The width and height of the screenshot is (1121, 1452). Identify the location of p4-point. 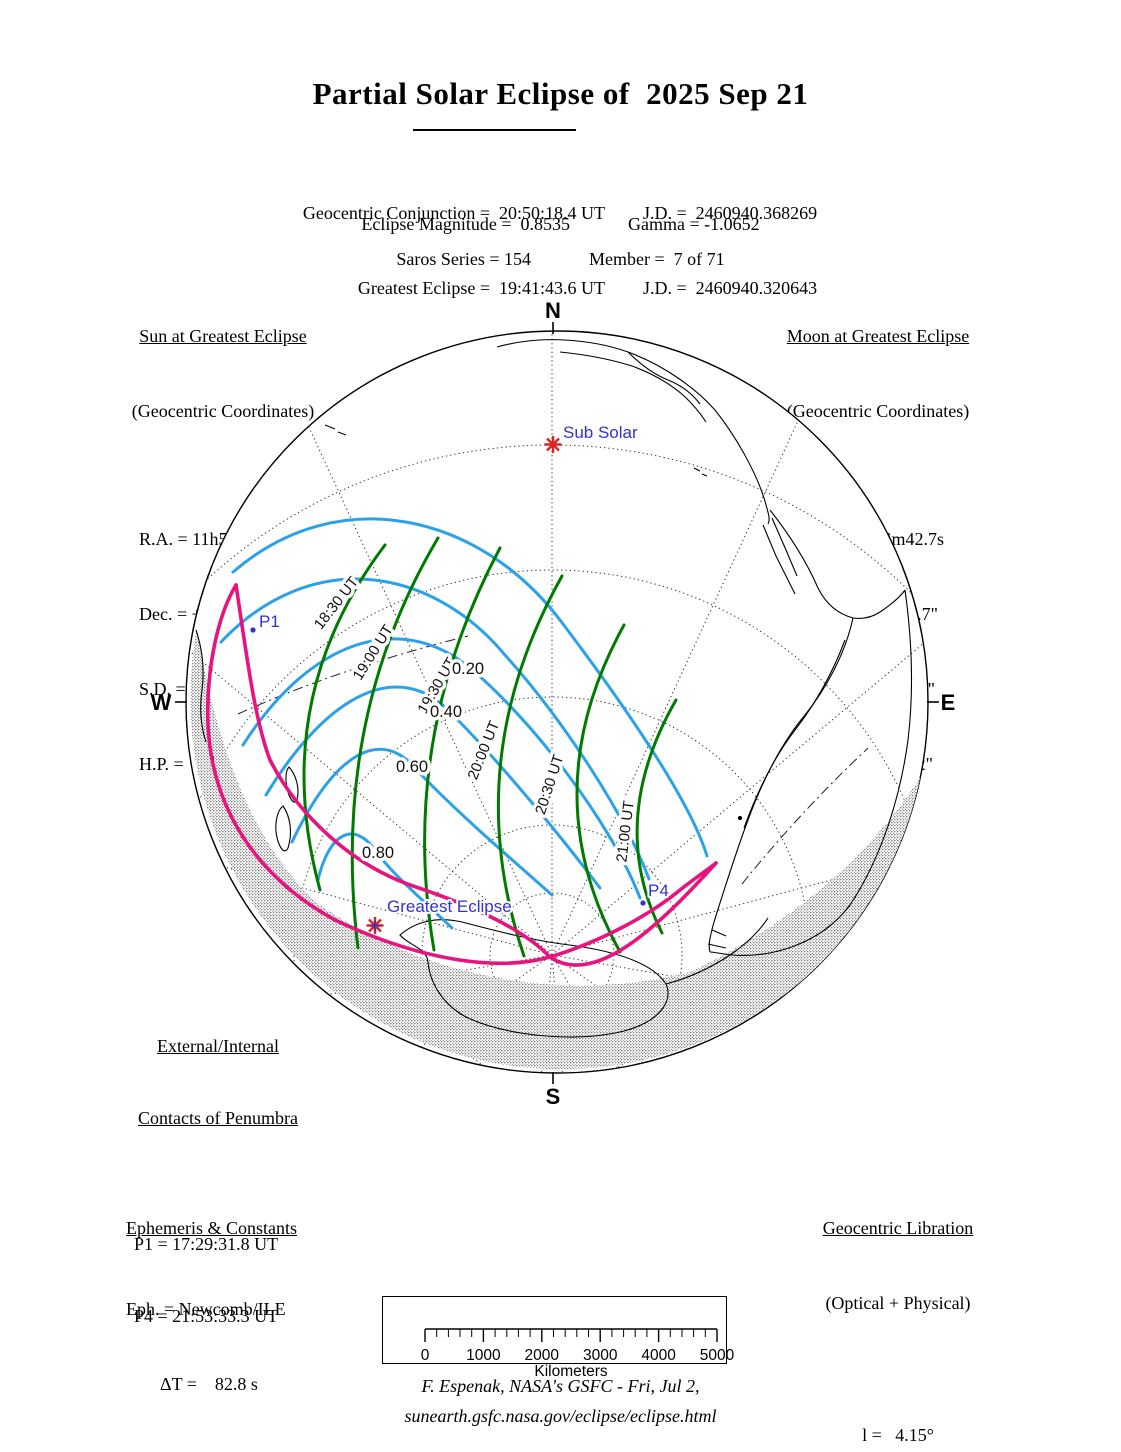
(643, 903).